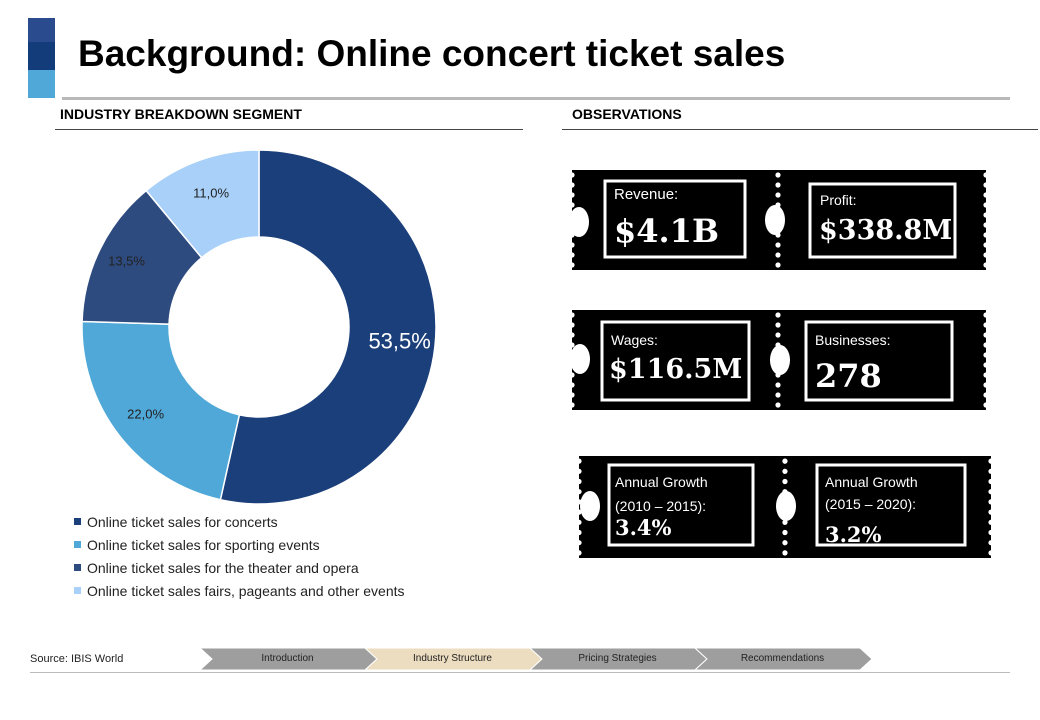 The width and height of the screenshot is (1040, 720). What do you see at coordinates (287, 658) in the screenshot?
I see `nav-step-introduction: Introduction` at bounding box center [287, 658].